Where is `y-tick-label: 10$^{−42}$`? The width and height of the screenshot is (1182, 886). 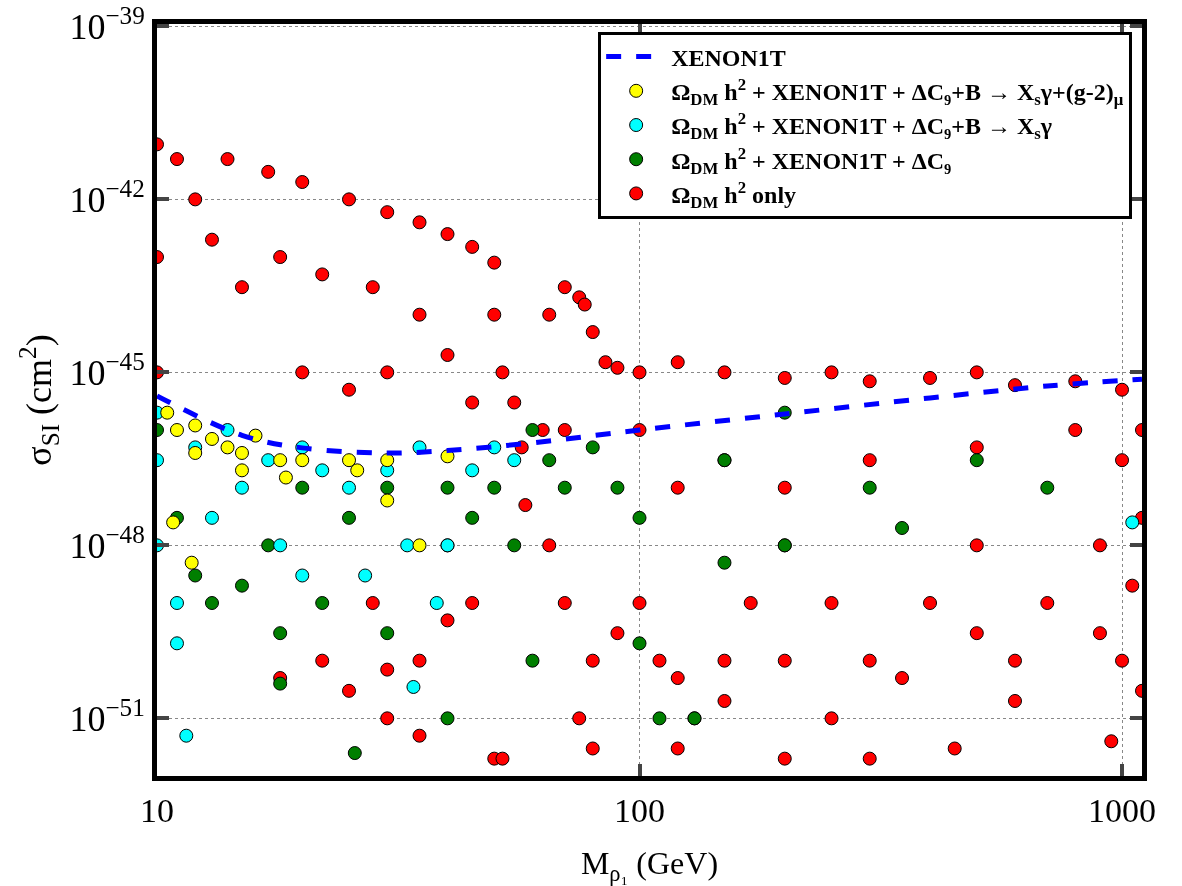 y-tick-label: 10$^{−42}$ is located at coordinates (107, 197).